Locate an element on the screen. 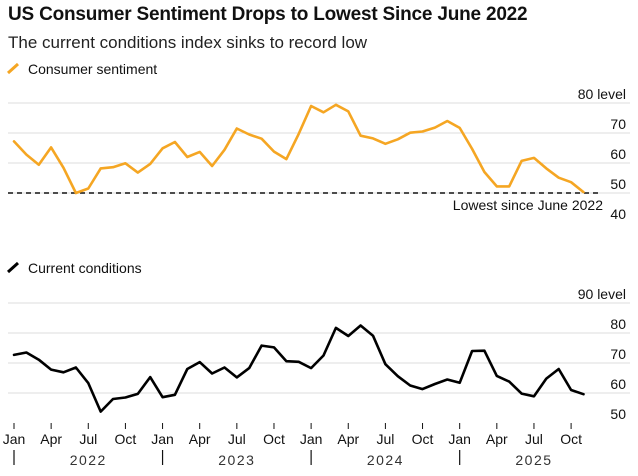 The image size is (638, 476). y-tick-label-conditions: 90 level is located at coordinates (602, 294).